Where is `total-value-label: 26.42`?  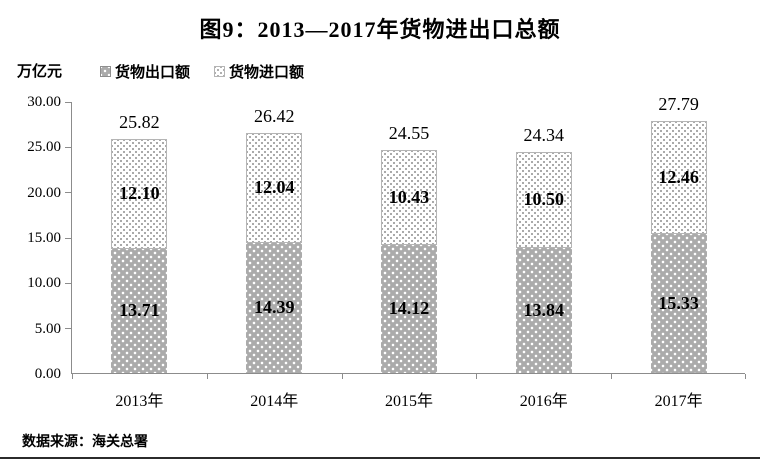
total-value-label: 26.42 is located at coordinates (274, 116).